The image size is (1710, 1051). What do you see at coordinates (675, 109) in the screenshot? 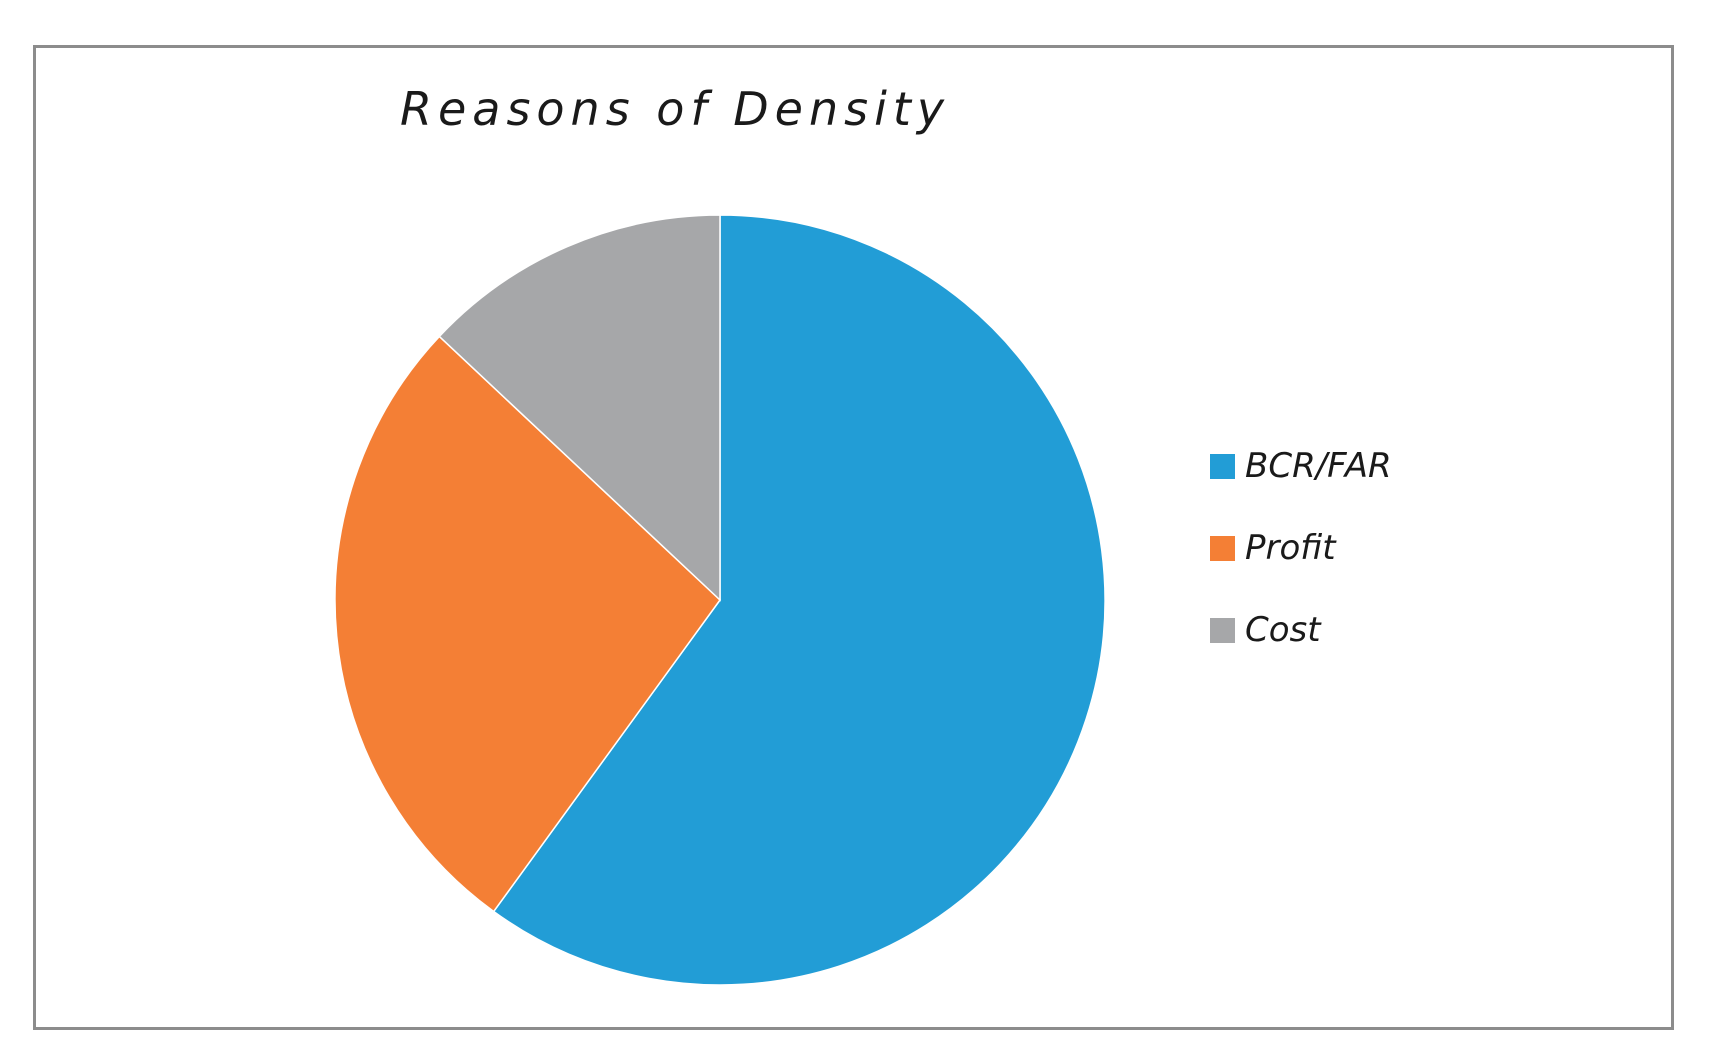
I see `chart-title: Reasons of Density` at bounding box center [675, 109].